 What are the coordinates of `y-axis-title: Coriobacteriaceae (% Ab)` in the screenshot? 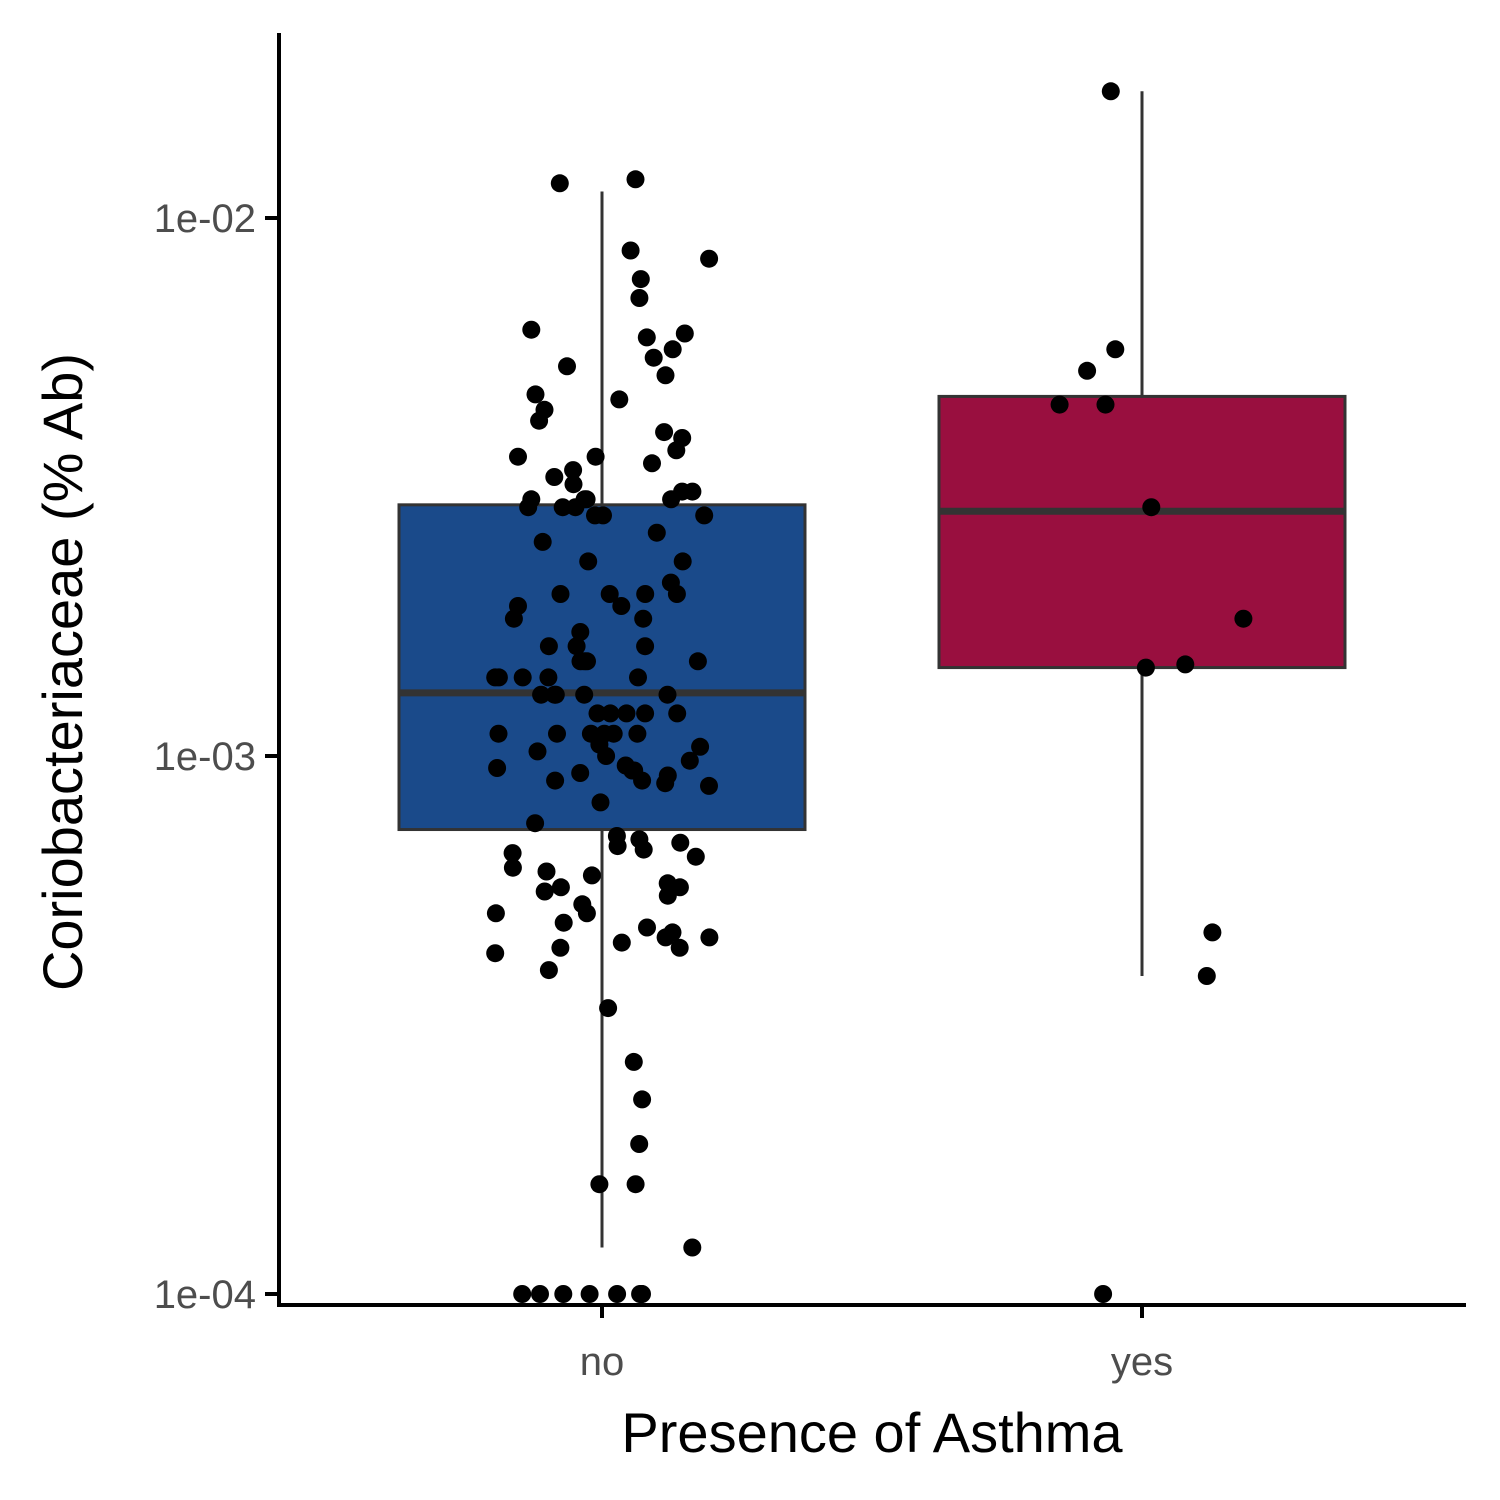 It's located at (62, 672).